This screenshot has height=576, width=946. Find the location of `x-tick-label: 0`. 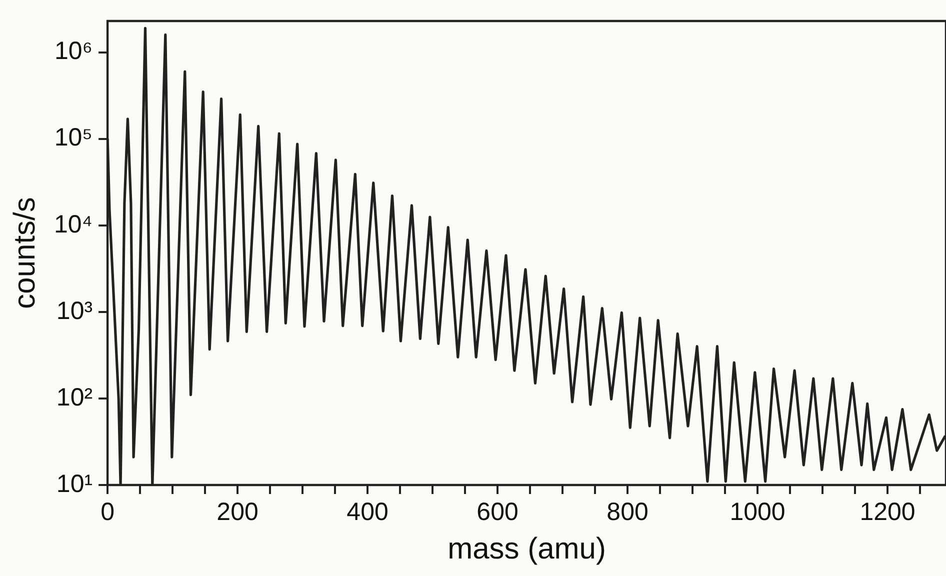

x-tick-label: 0 is located at coordinates (107, 512).